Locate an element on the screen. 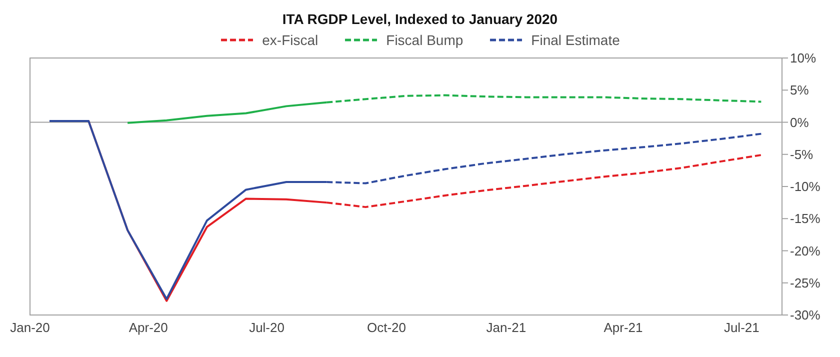 The width and height of the screenshot is (840, 357). legend-label: Fiscal Bump is located at coordinates (425, 40).